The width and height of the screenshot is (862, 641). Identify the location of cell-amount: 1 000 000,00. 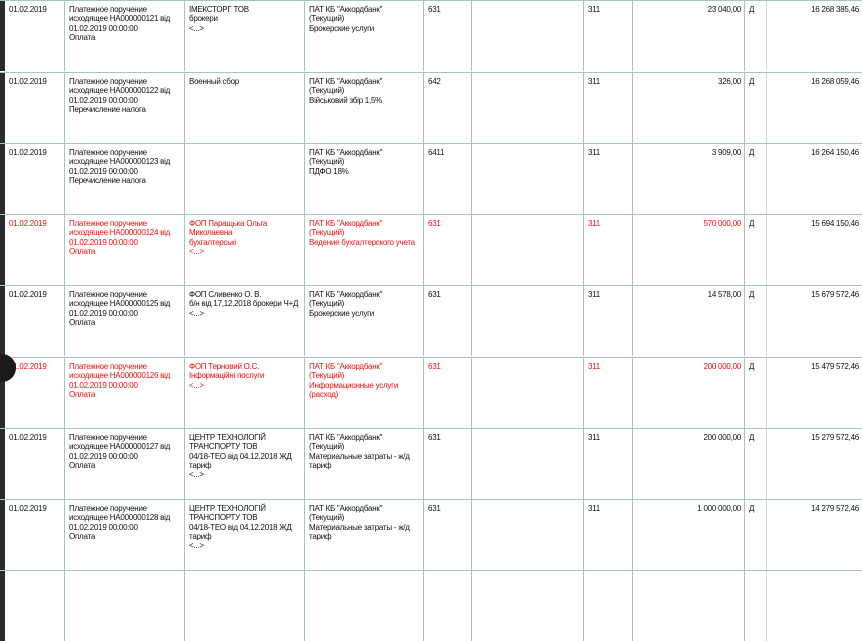
(689, 535).